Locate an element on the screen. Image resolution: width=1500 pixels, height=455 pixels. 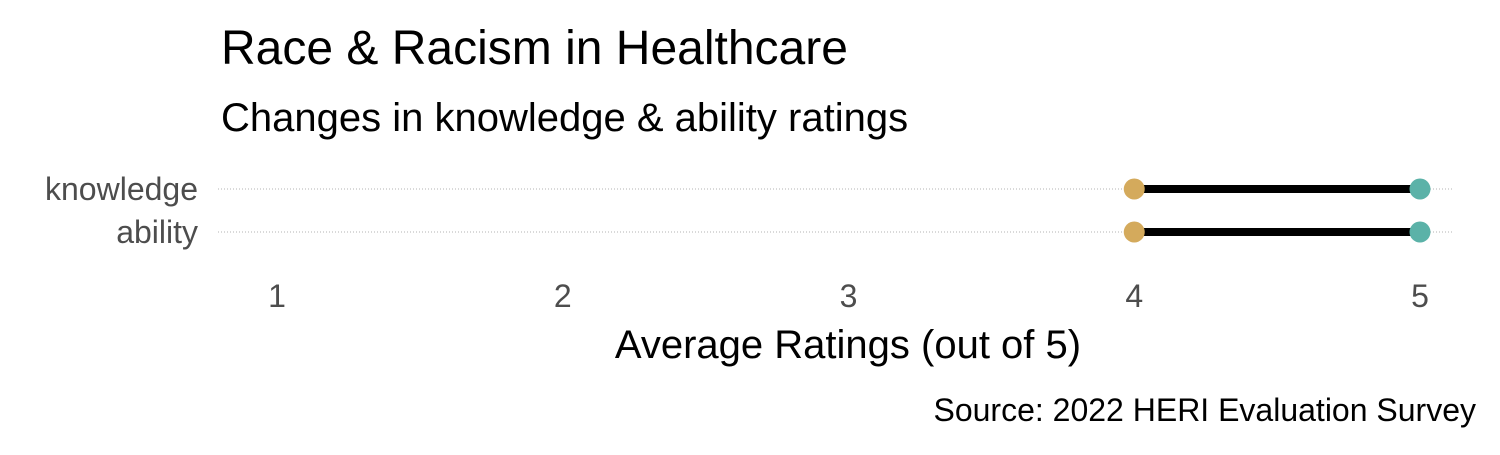
gridlines is located at coordinates (835, 210).